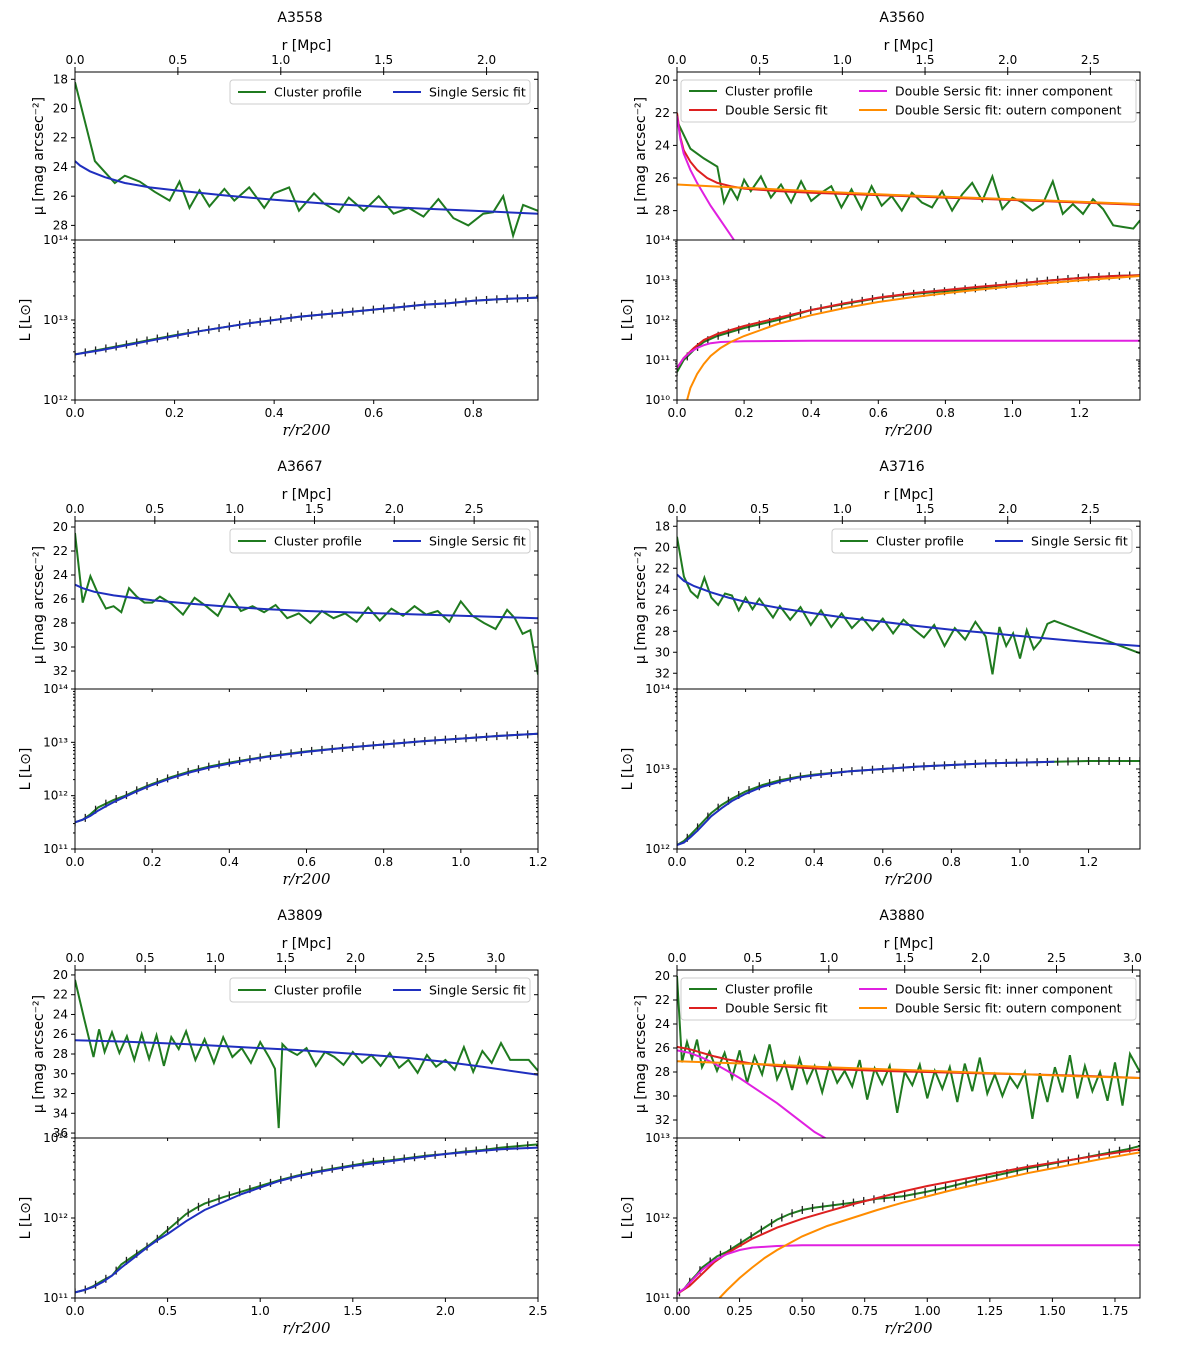  I want to click on legend-frame, so click(380, 541).